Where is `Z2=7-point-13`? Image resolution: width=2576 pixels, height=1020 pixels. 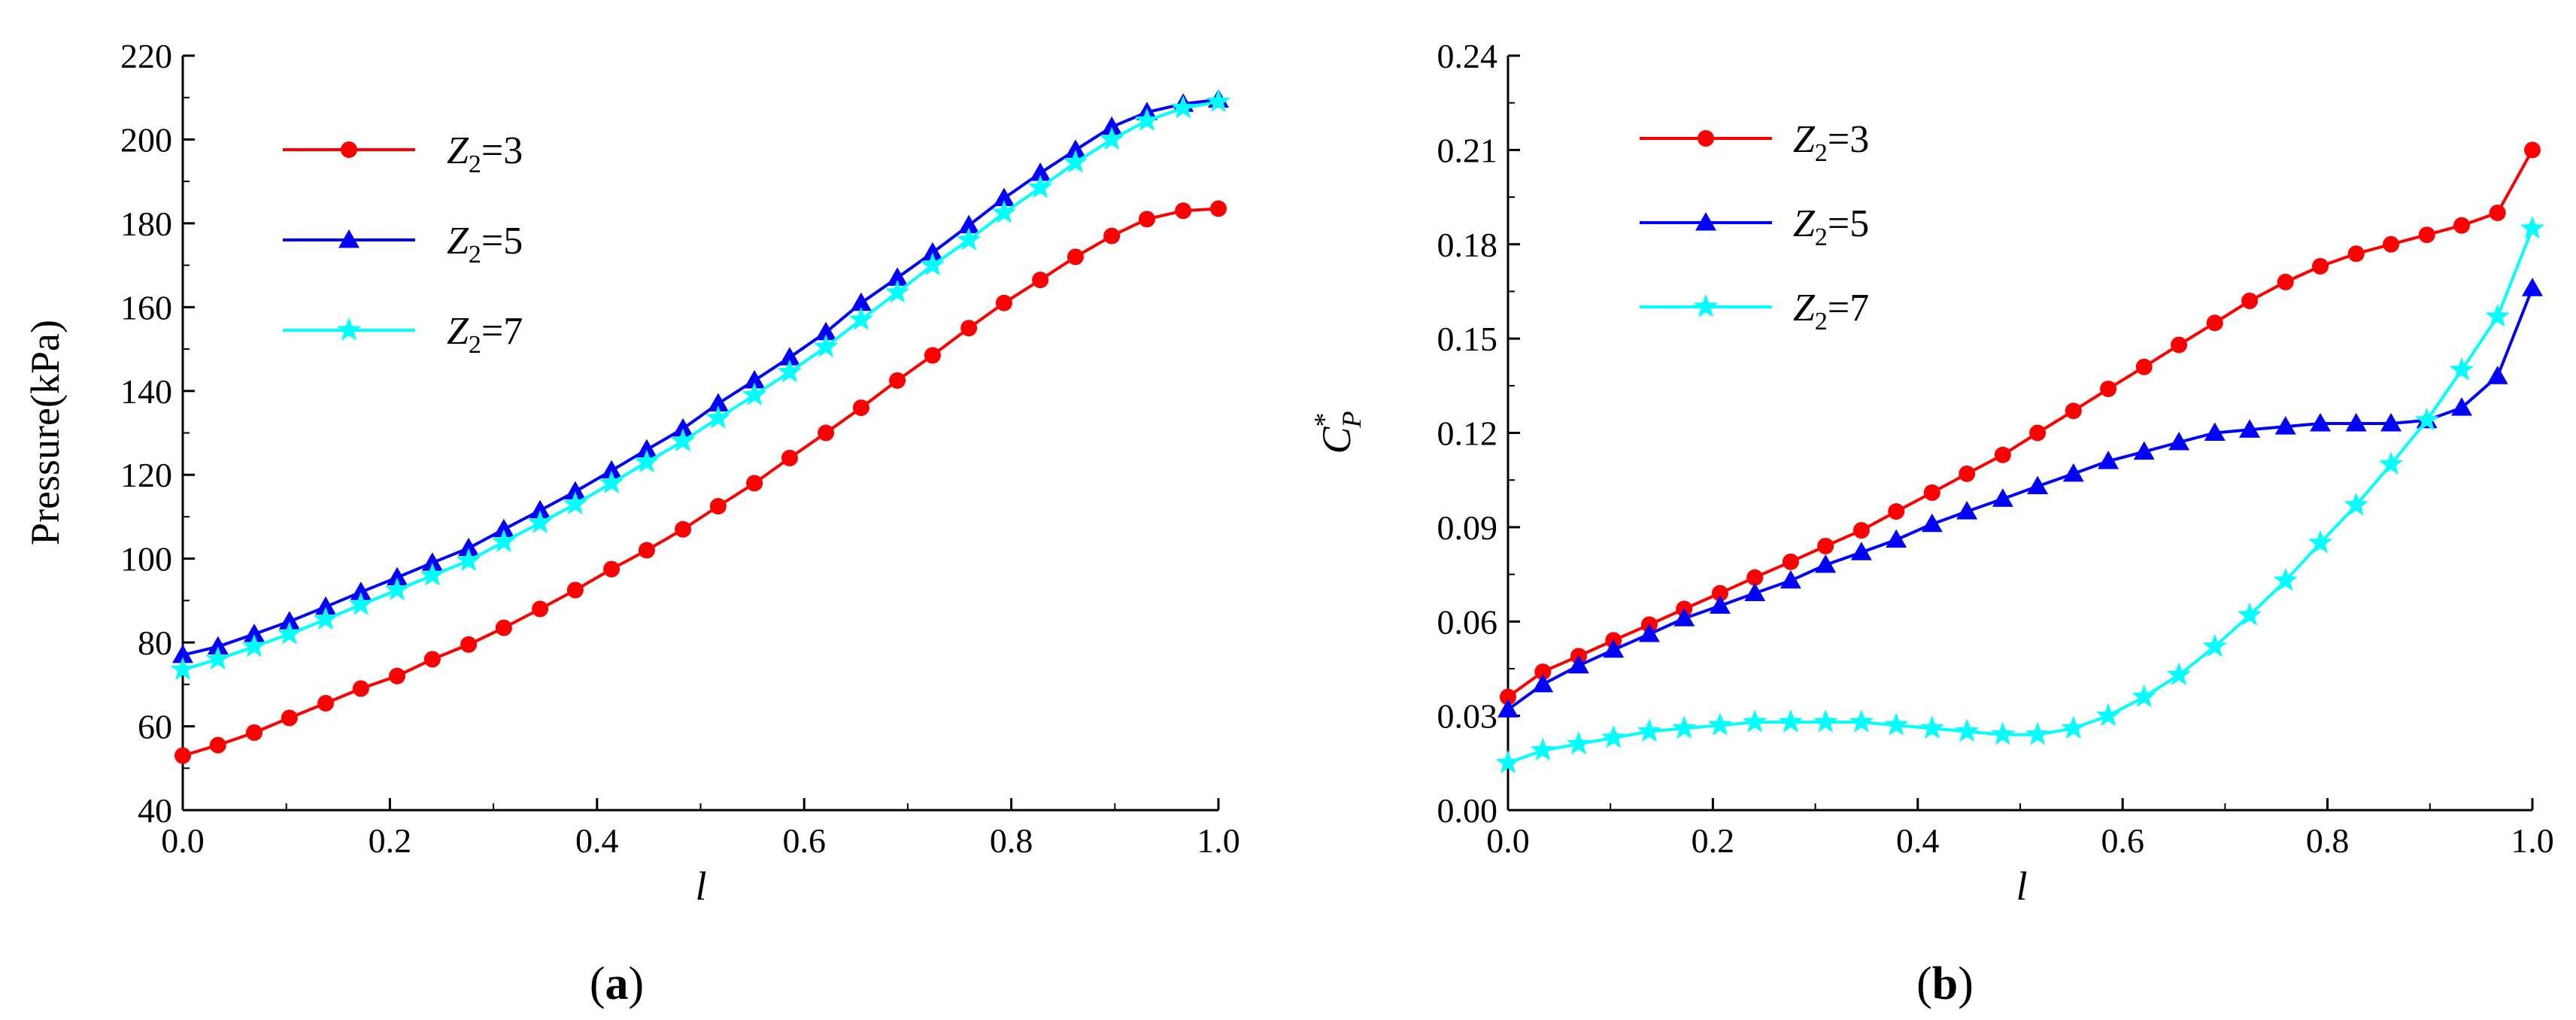 Z2=7-point-13 is located at coordinates (1967, 730).